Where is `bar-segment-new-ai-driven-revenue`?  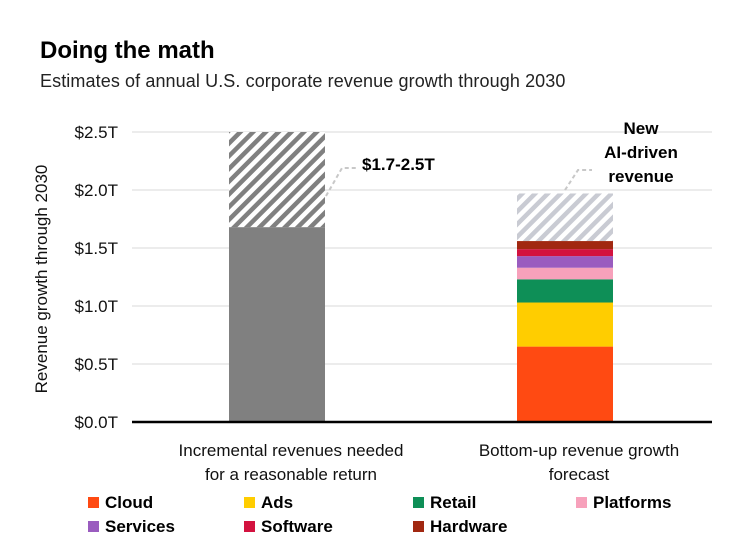 bar-segment-new-ai-driven-revenue is located at coordinates (565, 217).